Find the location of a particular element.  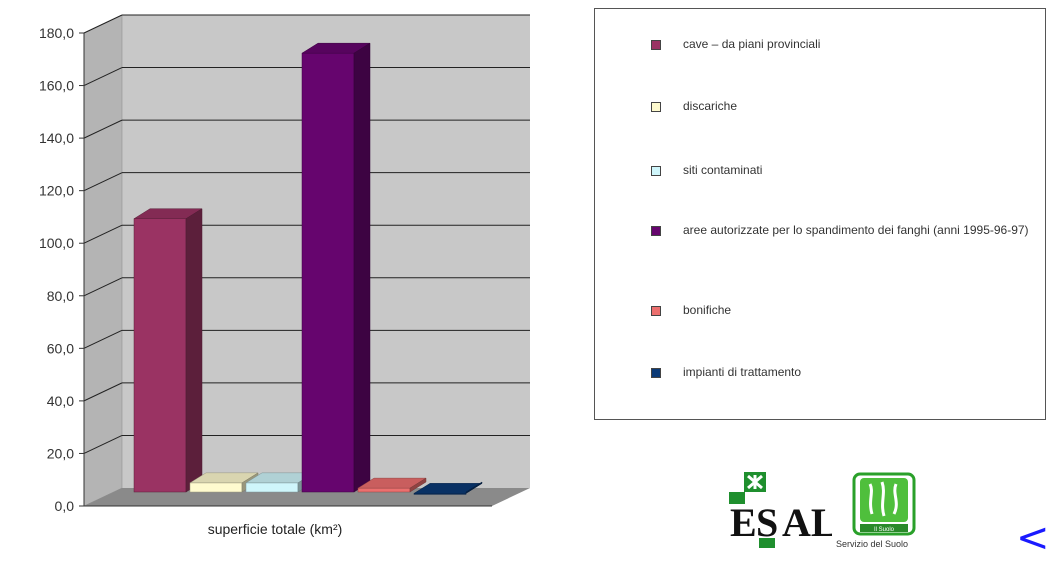

y-tick-label: 60,0 is located at coordinates (60, 348).